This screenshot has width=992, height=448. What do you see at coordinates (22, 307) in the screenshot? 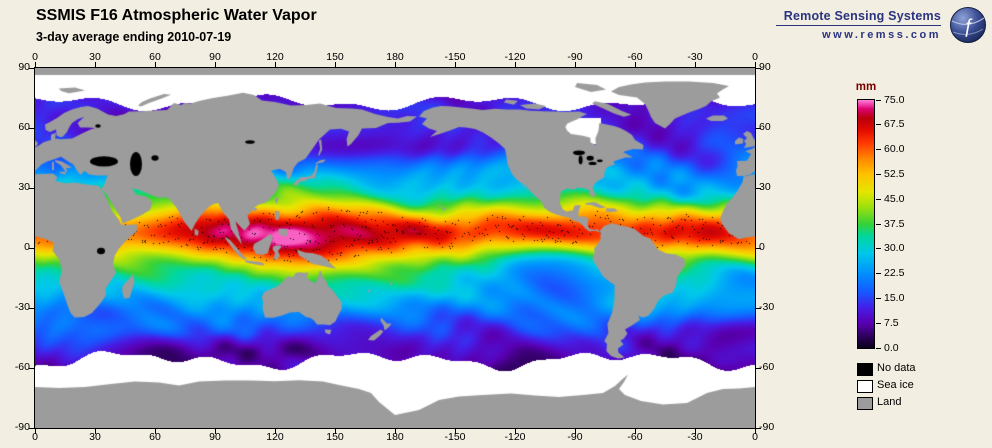
I see `lat-tick-label-left: -30` at bounding box center [22, 307].